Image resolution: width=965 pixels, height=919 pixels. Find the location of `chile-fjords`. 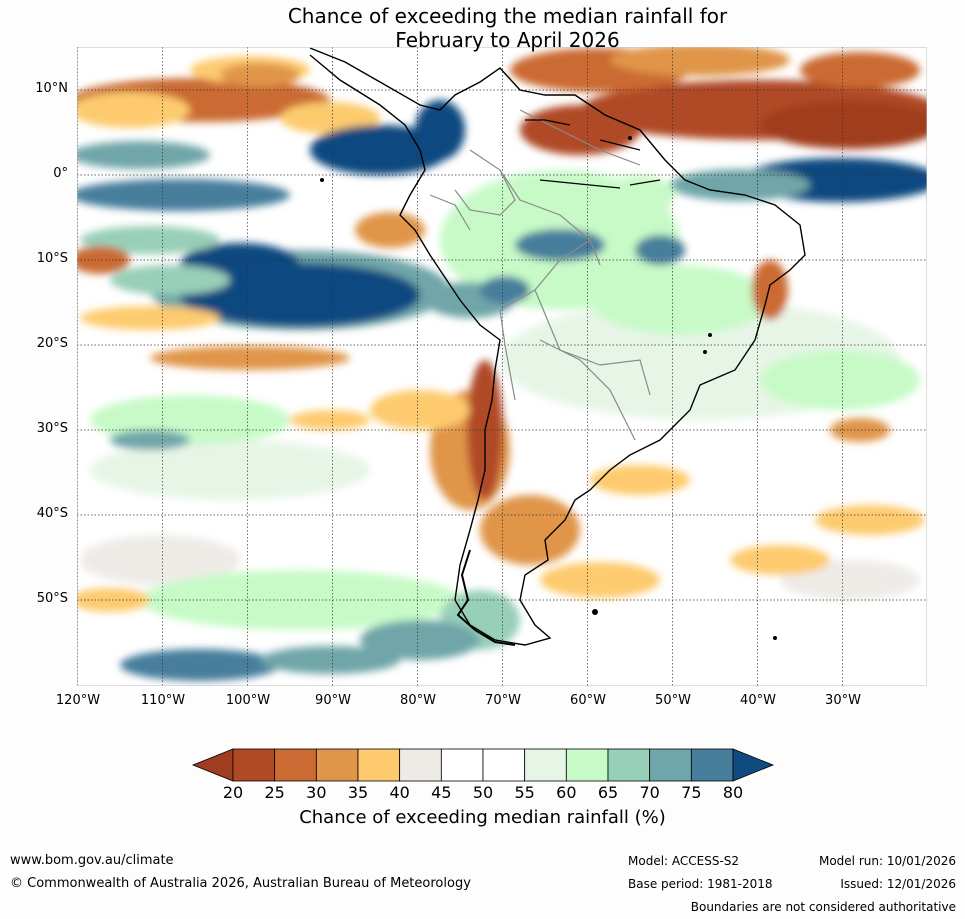

chile-fjords is located at coordinates (486, 597).